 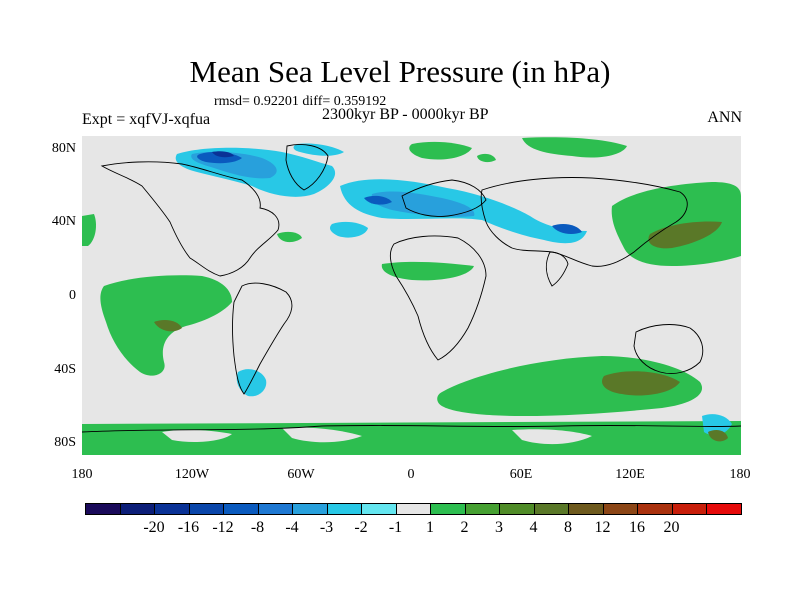 What do you see at coordinates (89, 230) in the screenshot?
I see `anomaly-westedge-pos1` at bounding box center [89, 230].